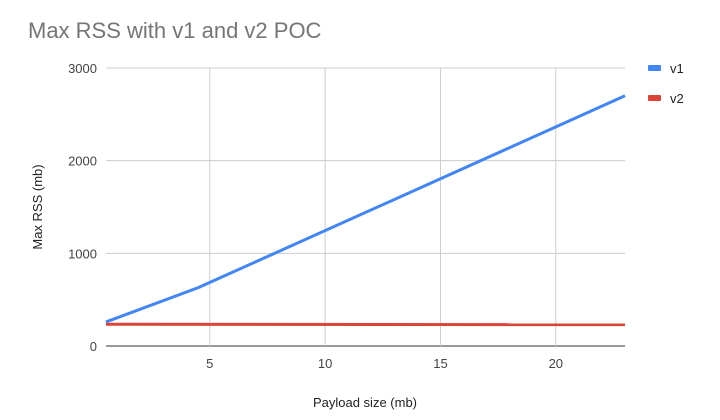  What do you see at coordinates (82, 207) in the screenshot?
I see `y-axis-ticks: 0 1000 2000 3000` at bounding box center [82, 207].